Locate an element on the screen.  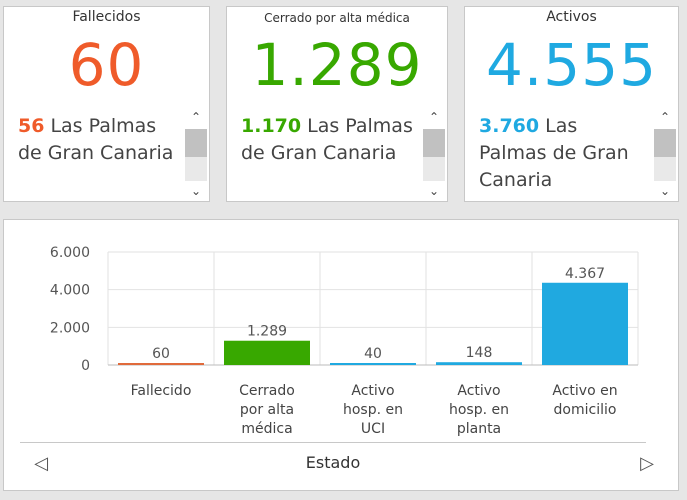
bar-value-label: 40 is located at coordinates (373, 354).